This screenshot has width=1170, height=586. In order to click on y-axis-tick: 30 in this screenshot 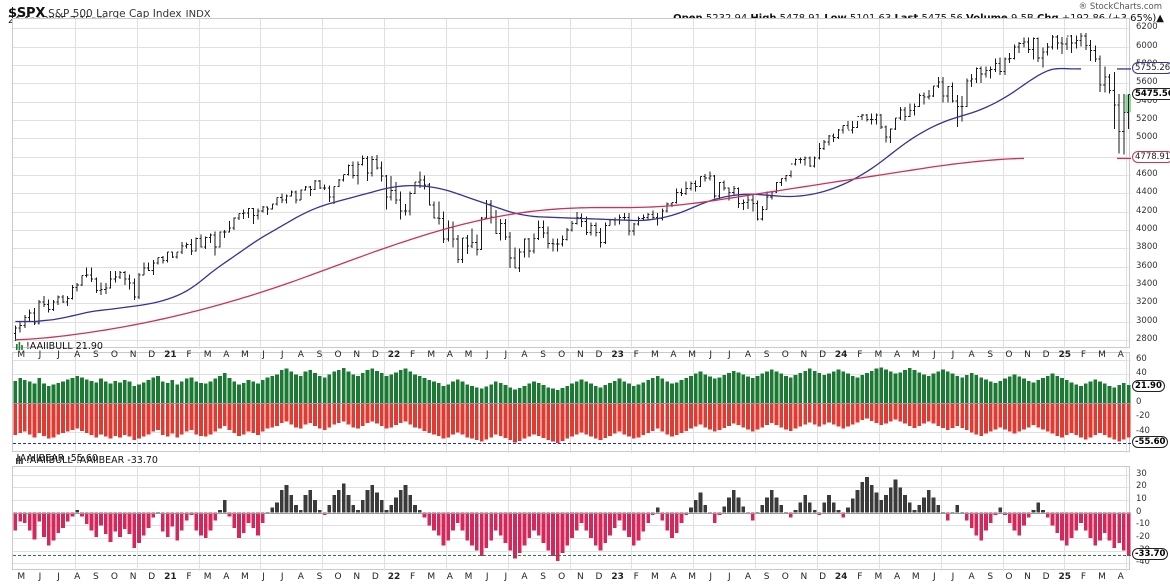, I will do `click(1141, 473)`.